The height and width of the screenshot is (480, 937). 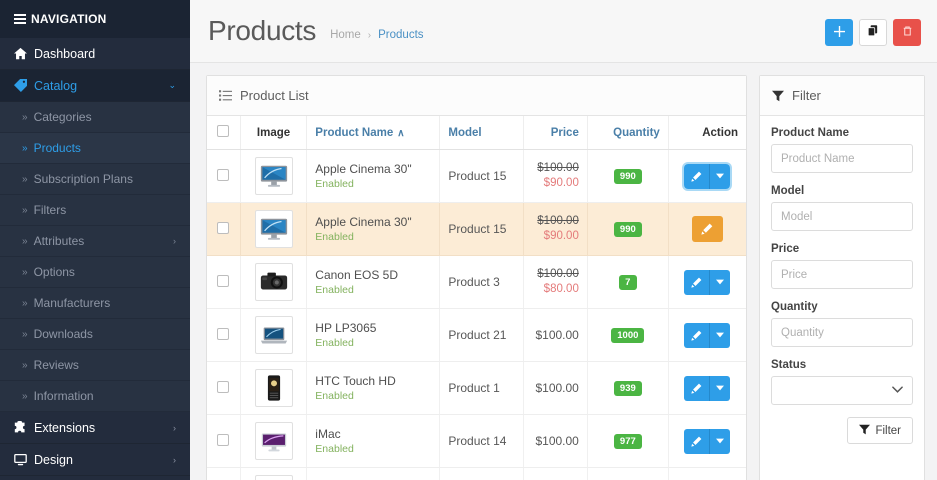 I want to click on delete-button, so click(x=907, y=32).